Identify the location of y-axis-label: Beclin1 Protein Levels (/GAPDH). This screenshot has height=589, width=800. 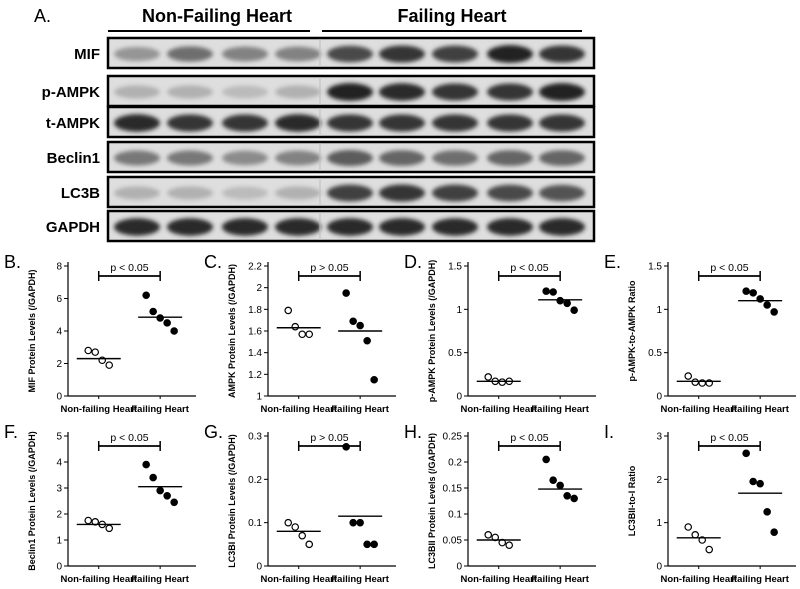
(32, 501).